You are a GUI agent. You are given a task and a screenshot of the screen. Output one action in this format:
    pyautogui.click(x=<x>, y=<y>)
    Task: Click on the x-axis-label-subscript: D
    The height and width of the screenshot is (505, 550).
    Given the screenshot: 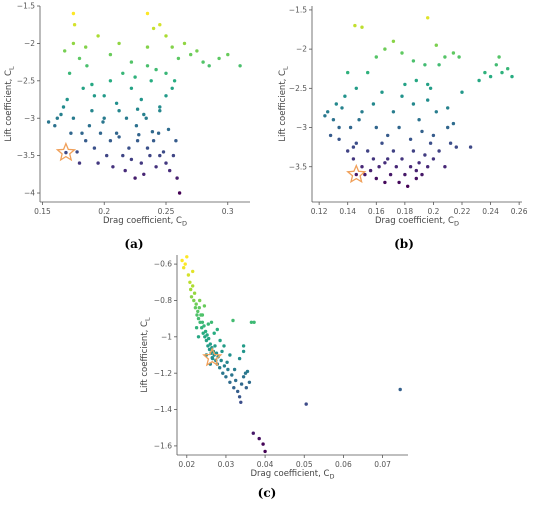 What is the action you would take?
    pyautogui.click(x=331, y=477)
    